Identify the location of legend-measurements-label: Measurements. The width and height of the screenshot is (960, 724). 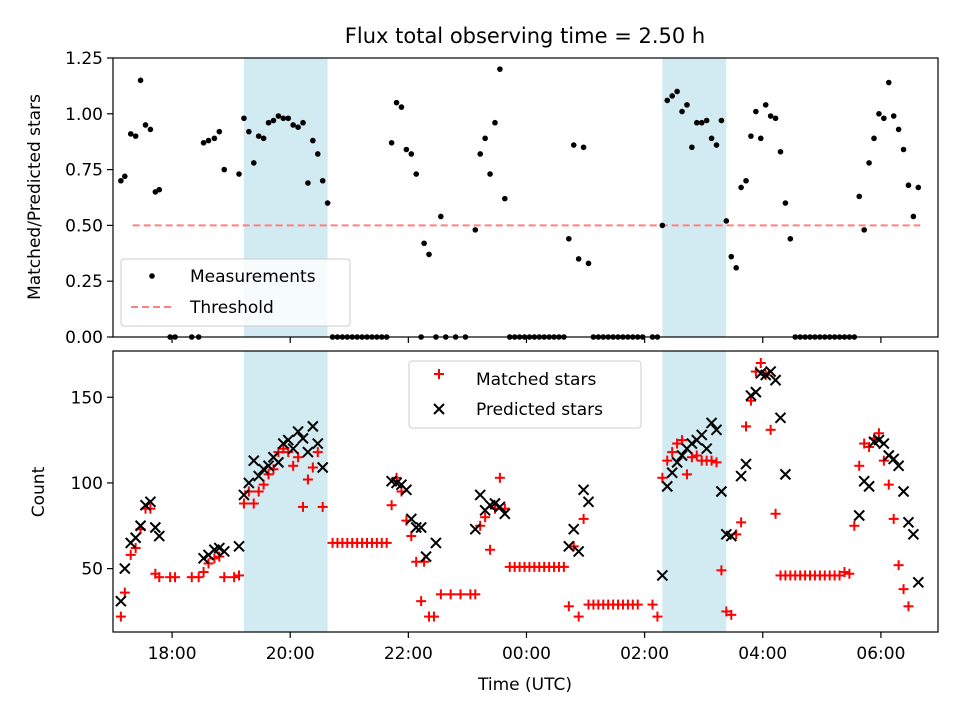
(253, 277).